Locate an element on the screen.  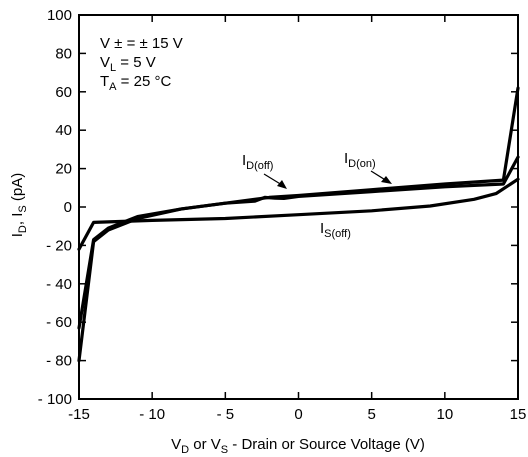
series-is-off-line is located at coordinates (298, 214).